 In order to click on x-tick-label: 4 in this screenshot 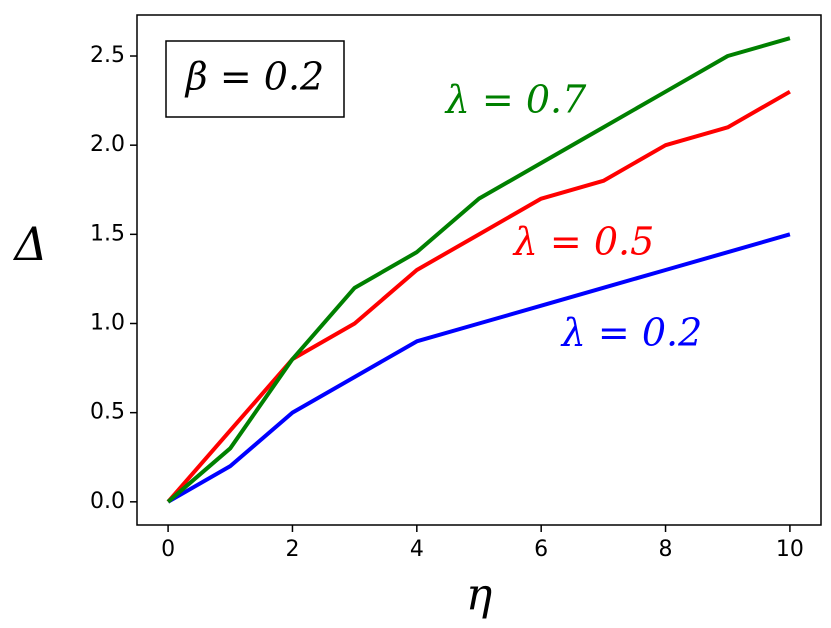, I will do `click(417, 549)`.